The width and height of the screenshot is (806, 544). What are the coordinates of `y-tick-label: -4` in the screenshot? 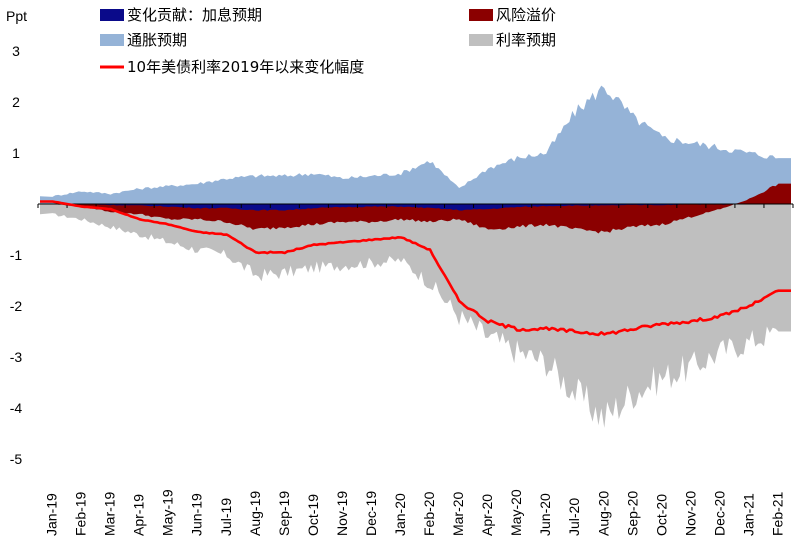 It's located at (16, 408).